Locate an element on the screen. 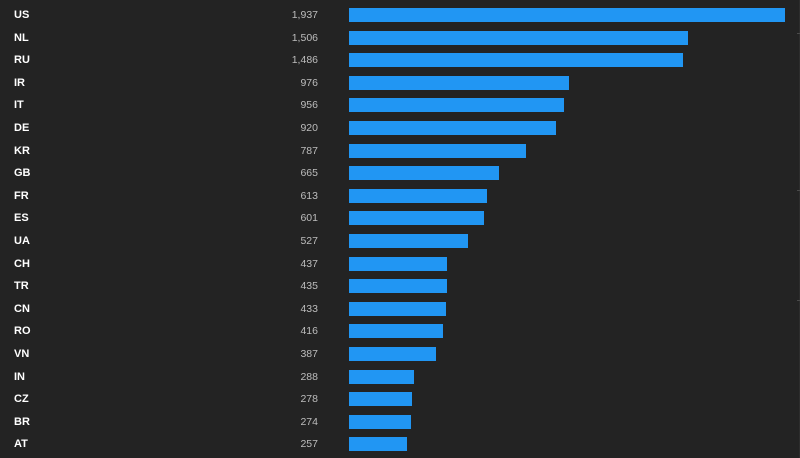  bar-fr is located at coordinates (418, 195).